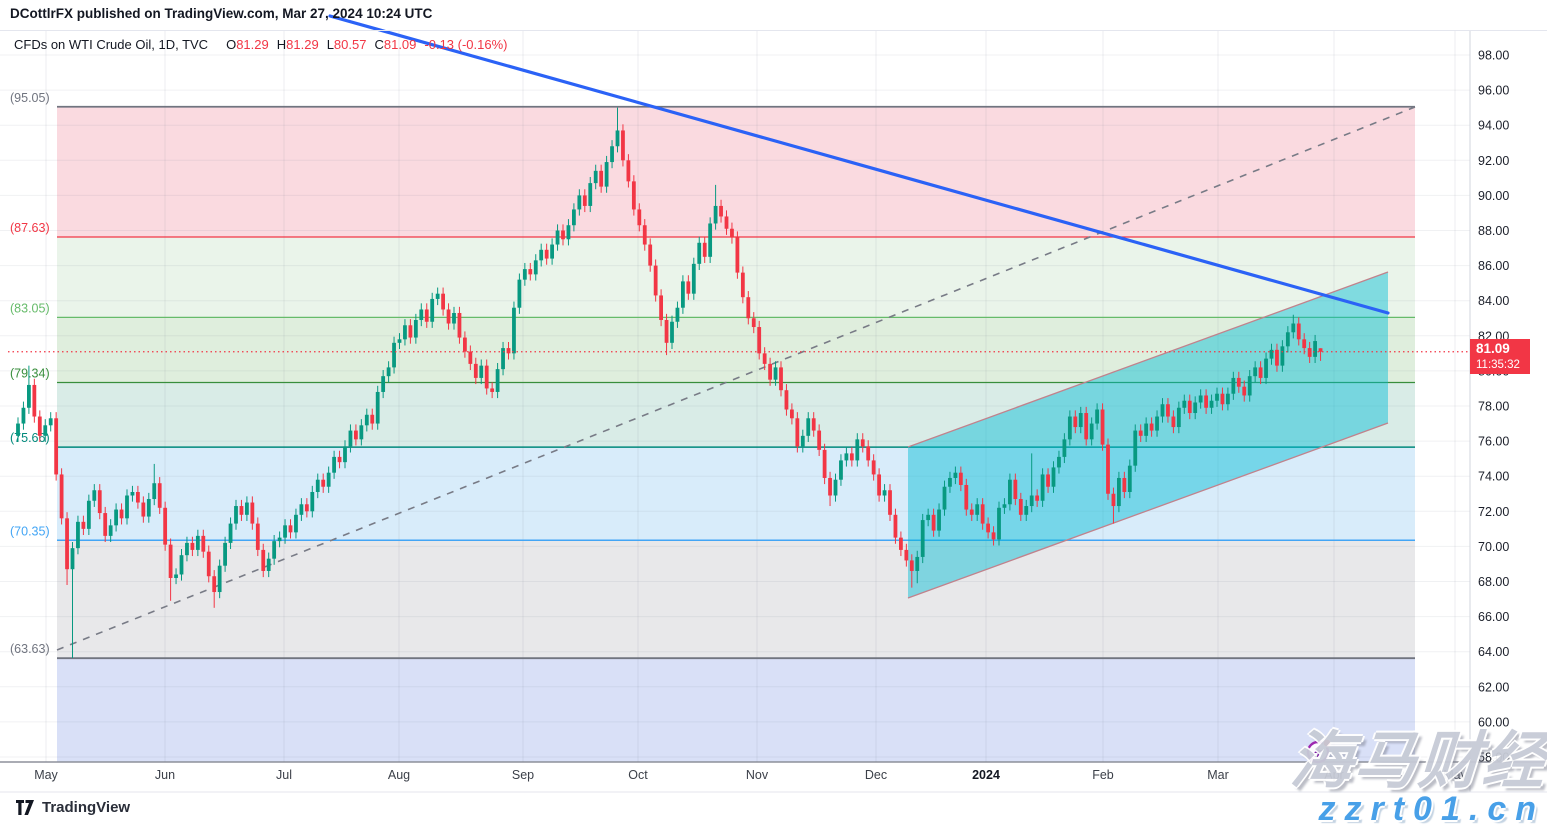 The width and height of the screenshot is (1547, 826). What do you see at coordinates (1148, 359) in the screenshot?
I see `channel-upper-border` at bounding box center [1148, 359].